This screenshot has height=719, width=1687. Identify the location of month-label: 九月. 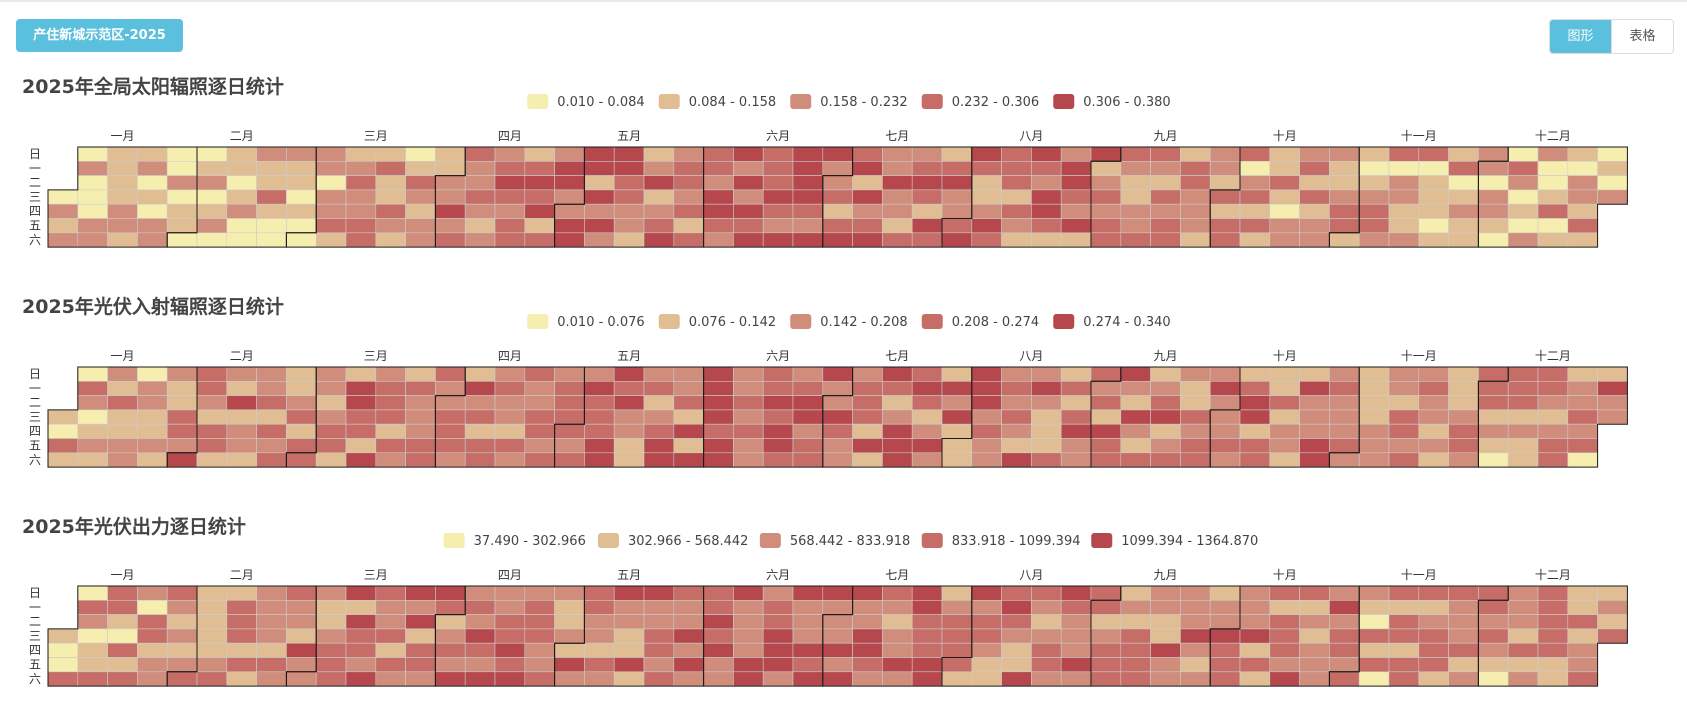
(1165, 136).